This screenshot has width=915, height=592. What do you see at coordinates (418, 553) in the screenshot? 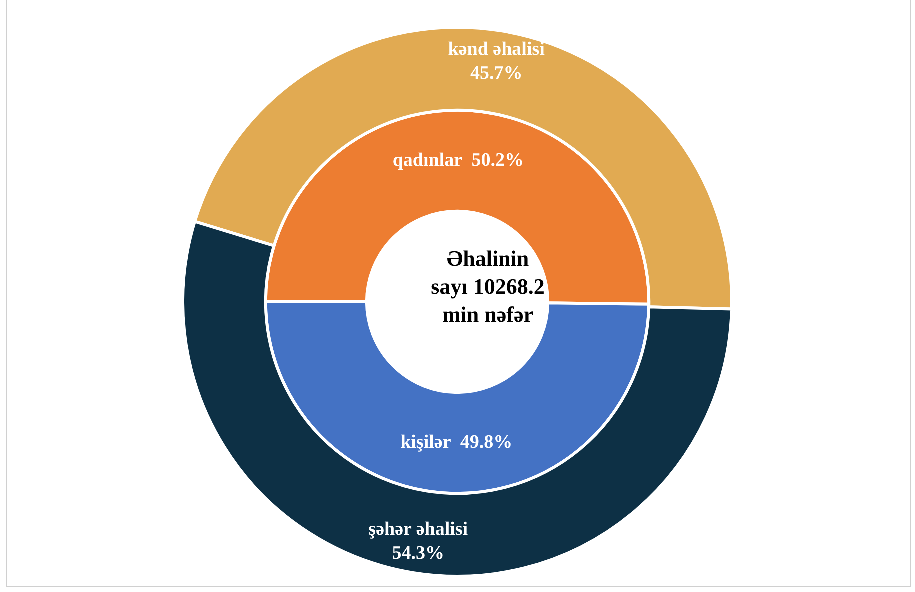
I see `data-label: 54.3%` at bounding box center [418, 553].